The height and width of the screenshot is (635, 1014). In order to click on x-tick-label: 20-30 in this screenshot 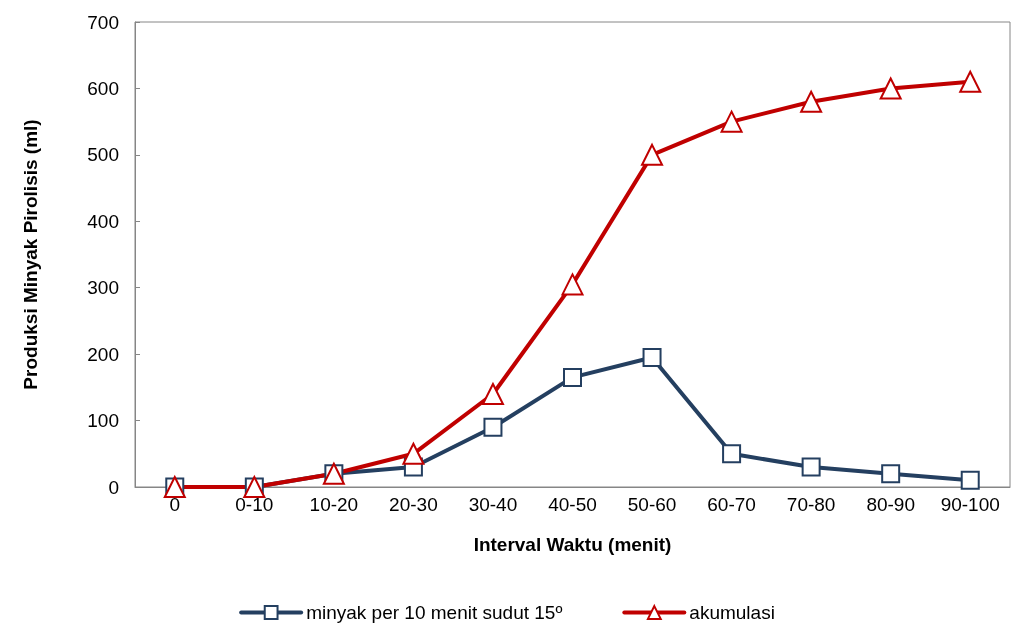, I will do `click(413, 504)`.